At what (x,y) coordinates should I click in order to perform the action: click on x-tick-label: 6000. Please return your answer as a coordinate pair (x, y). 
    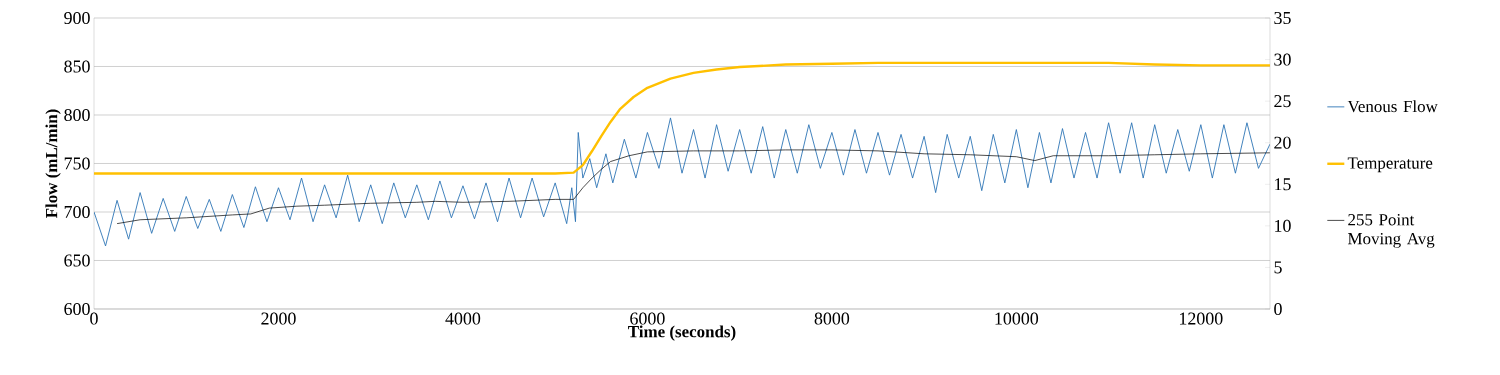
    Looking at the image, I should click on (647, 318).